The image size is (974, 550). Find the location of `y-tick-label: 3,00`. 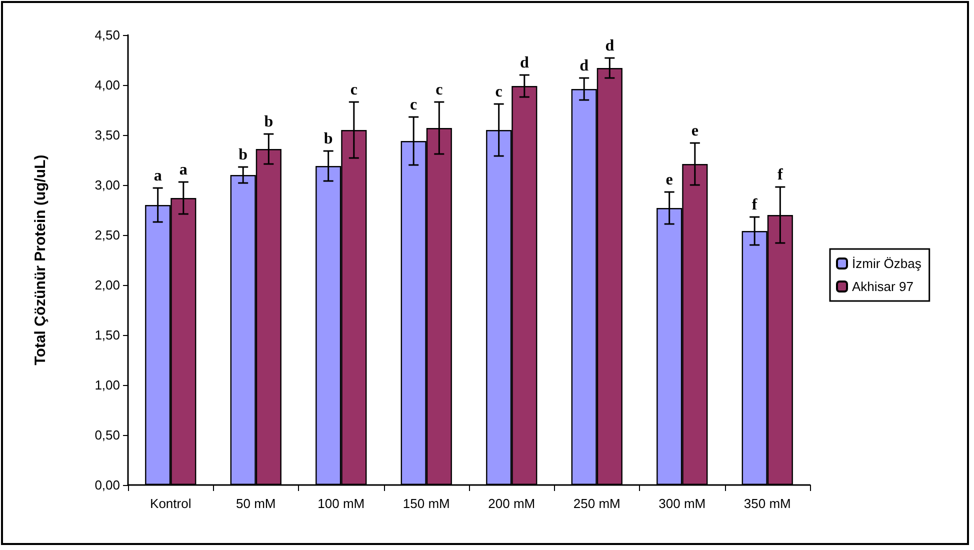

y-tick-label: 3,00 is located at coordinates (107, 185).